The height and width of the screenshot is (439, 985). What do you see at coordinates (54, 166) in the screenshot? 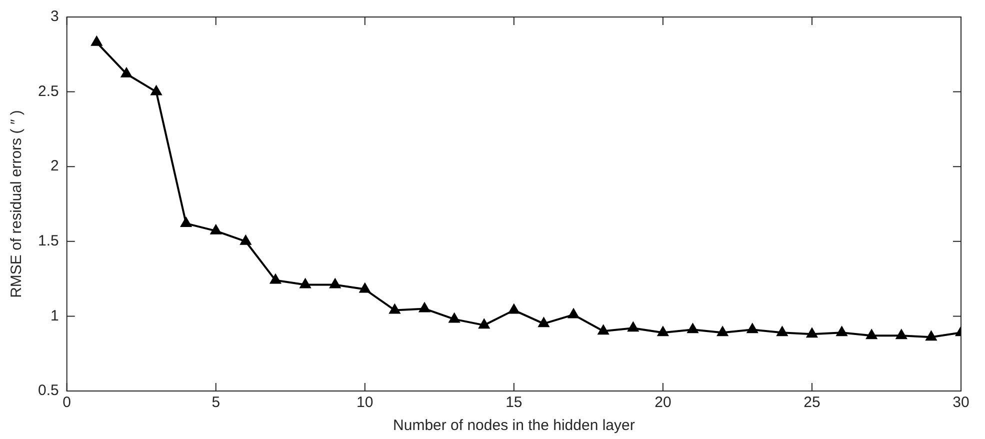
I see `y-tick-label: 2` at bounding box center [54, 166].